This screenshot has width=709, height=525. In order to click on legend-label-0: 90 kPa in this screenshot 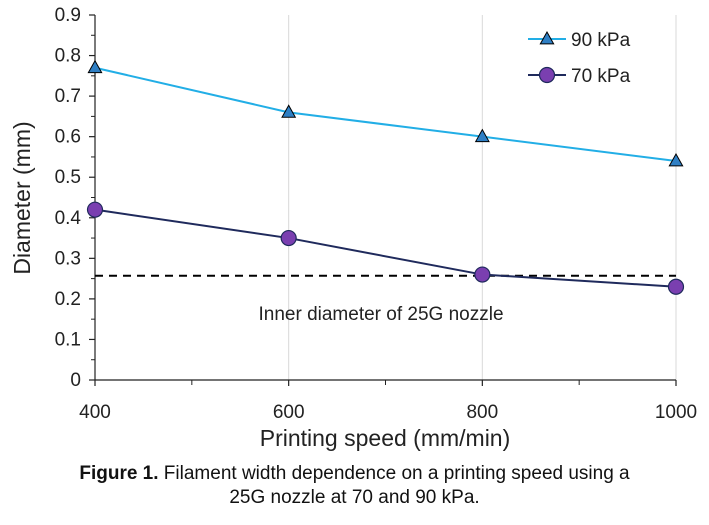, I will do `click(601, 40)`.